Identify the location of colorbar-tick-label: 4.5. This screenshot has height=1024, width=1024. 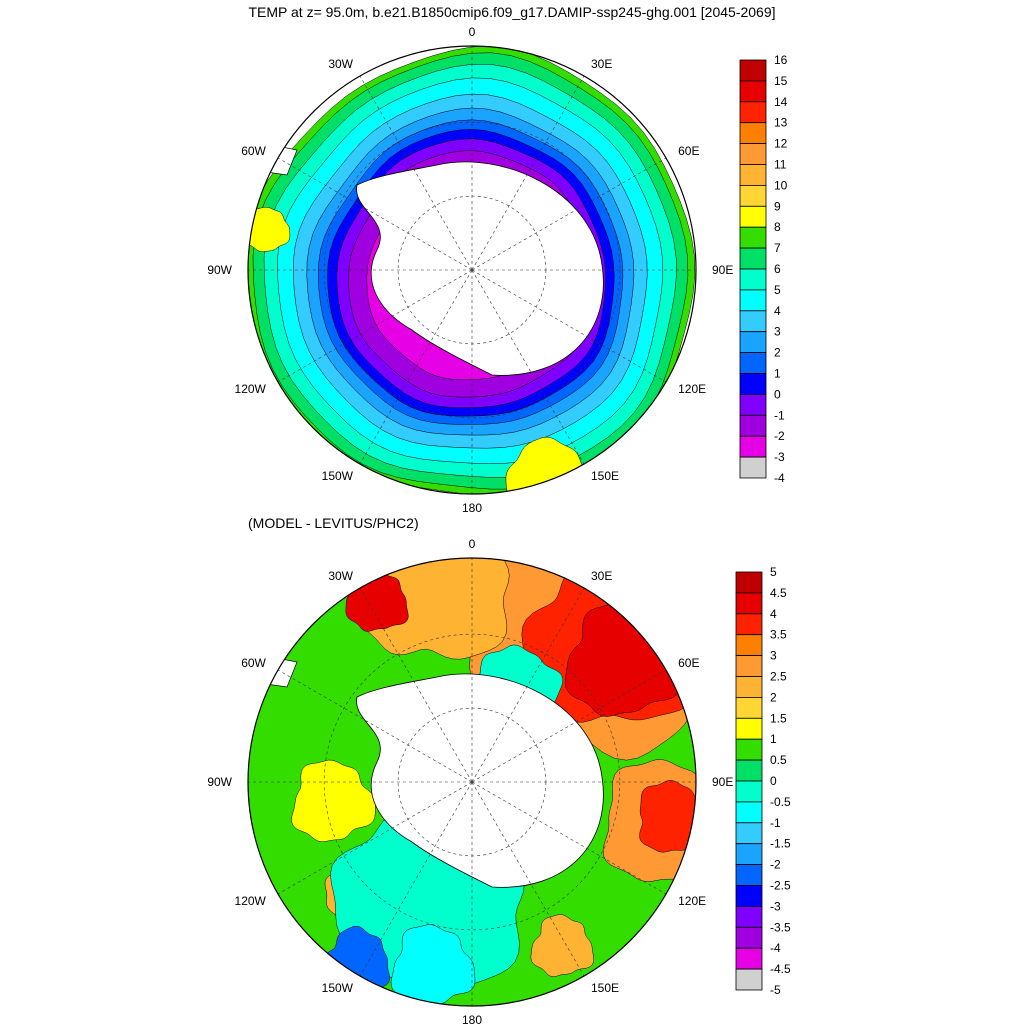
(778, 593).